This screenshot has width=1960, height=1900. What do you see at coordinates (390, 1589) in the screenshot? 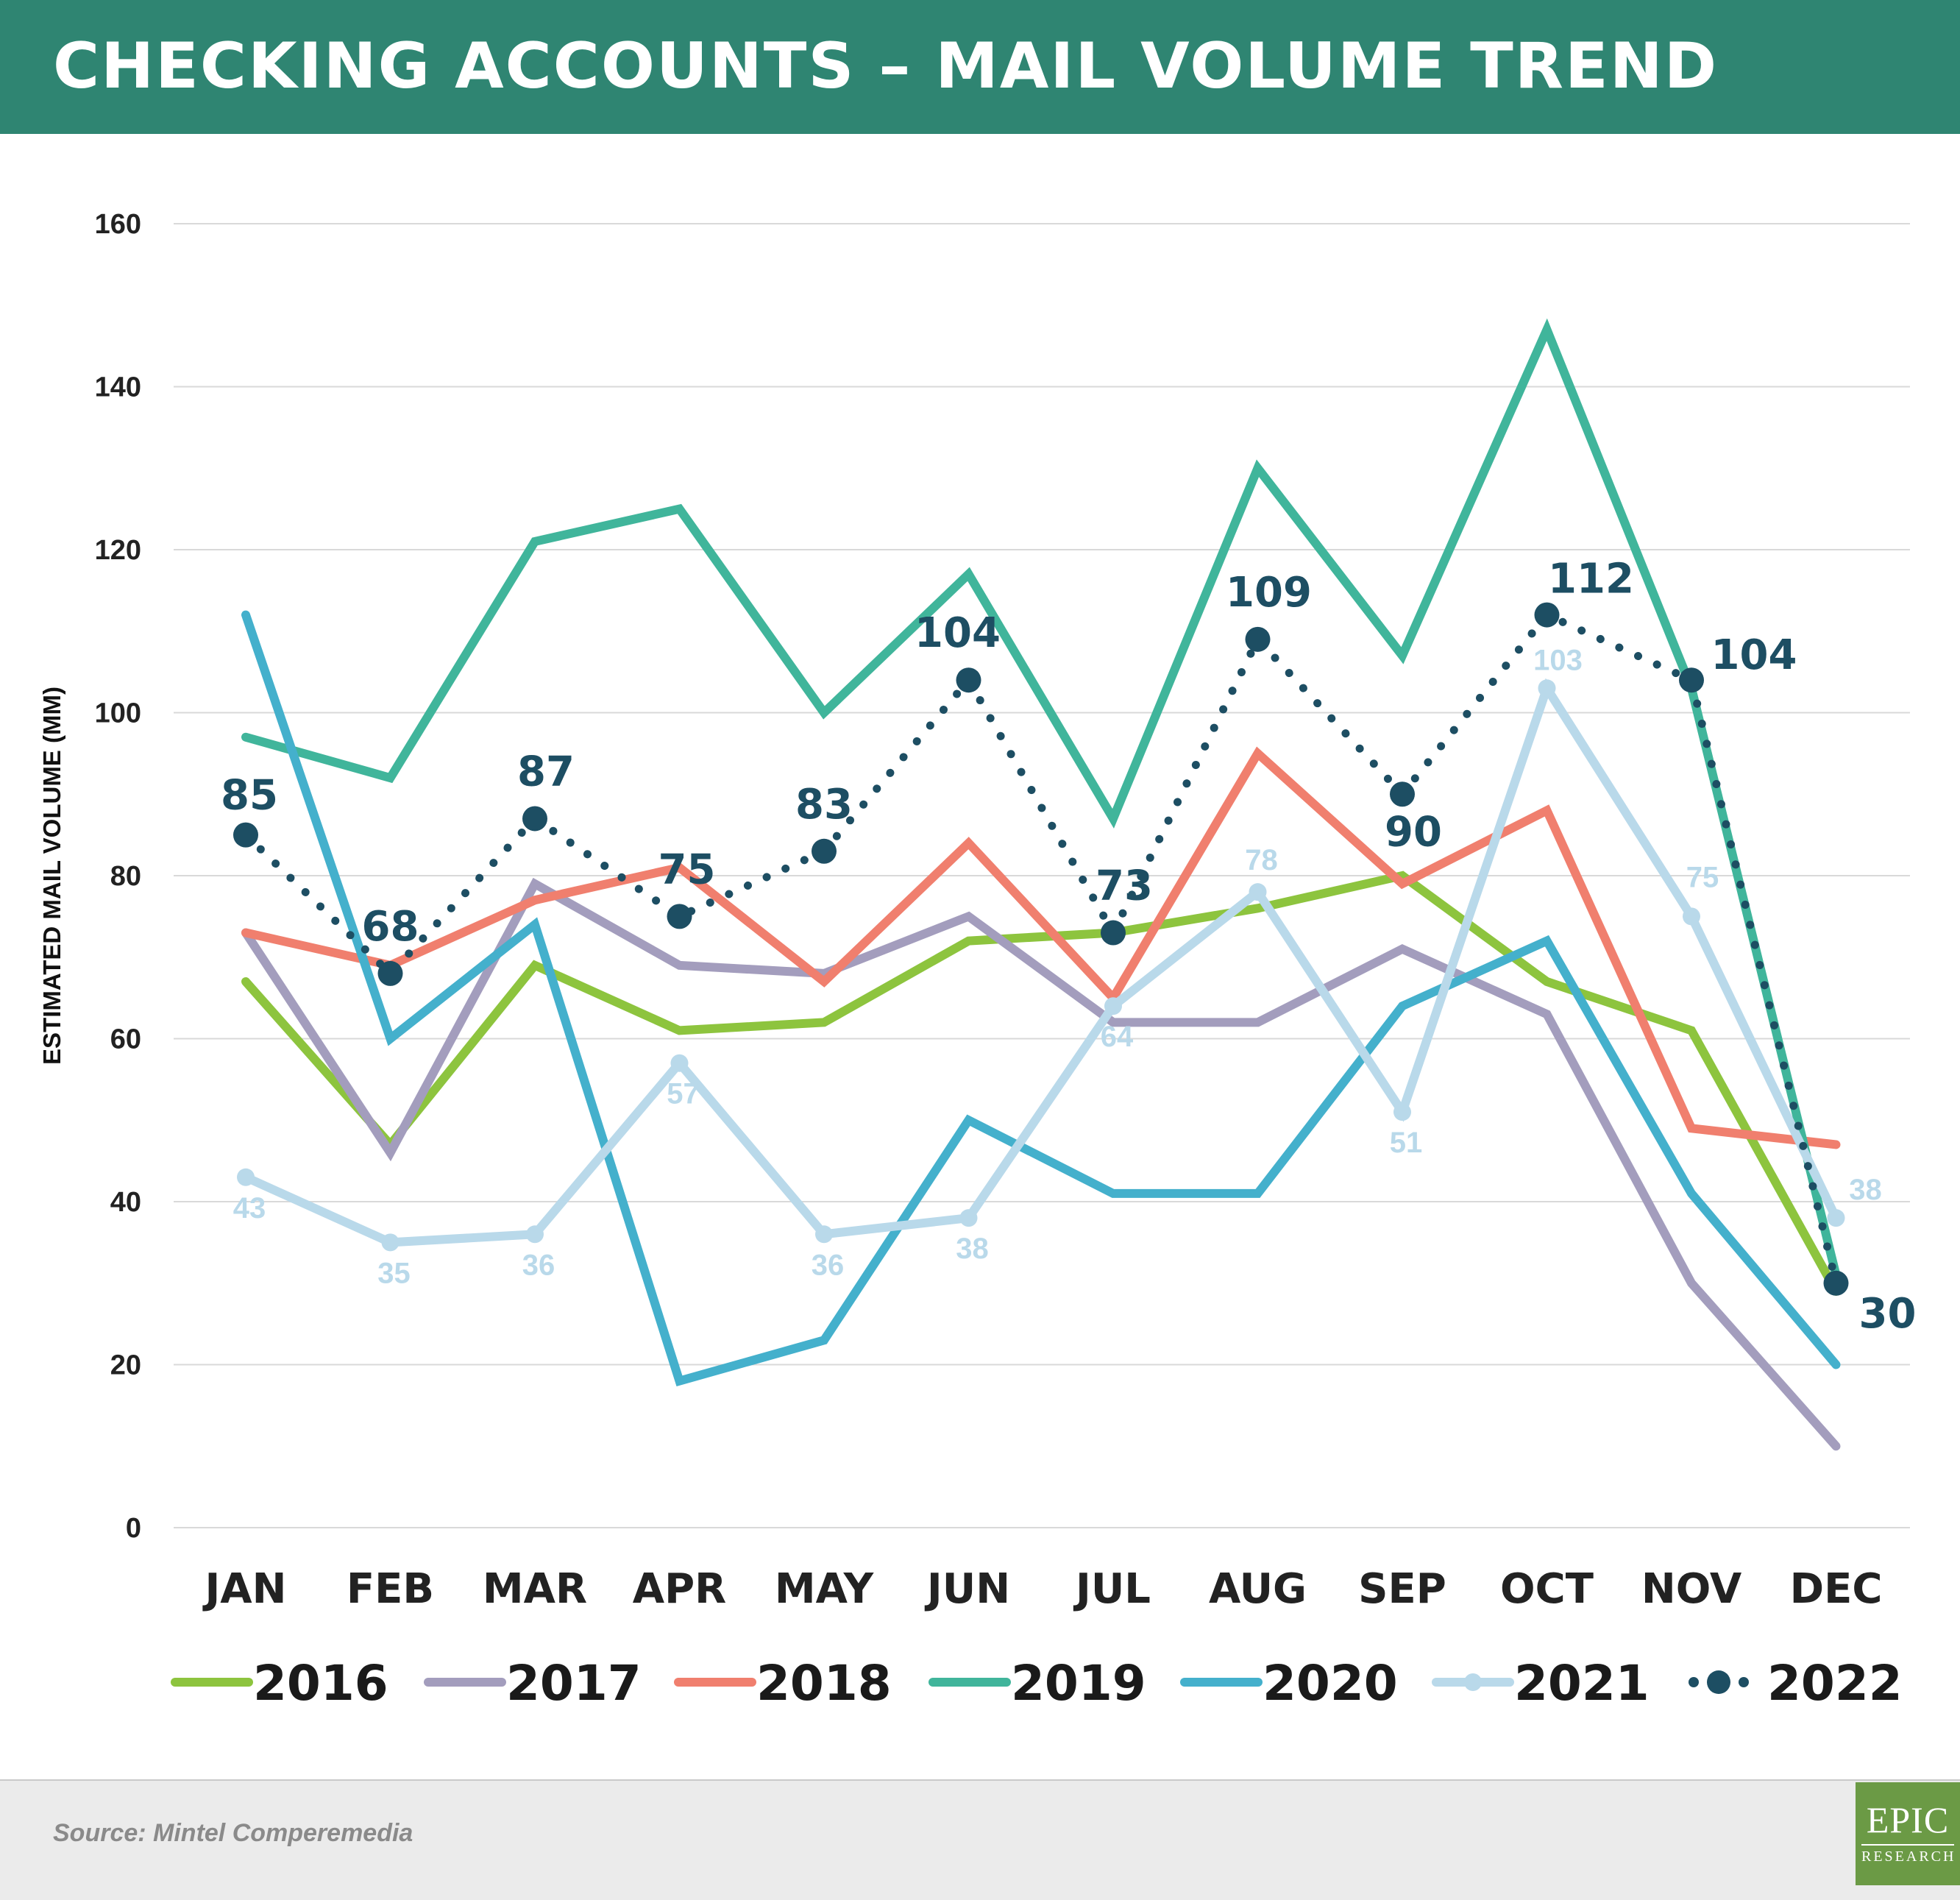
I see `x-tick-label: FEB` at bounding box center [390, 1589].